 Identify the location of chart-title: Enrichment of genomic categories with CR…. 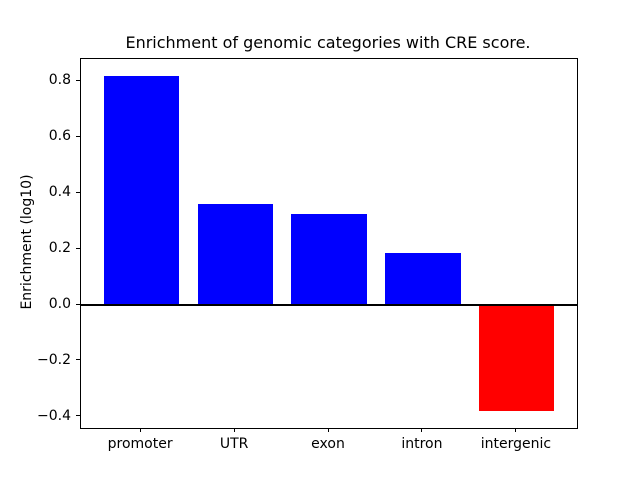
(328, 42).